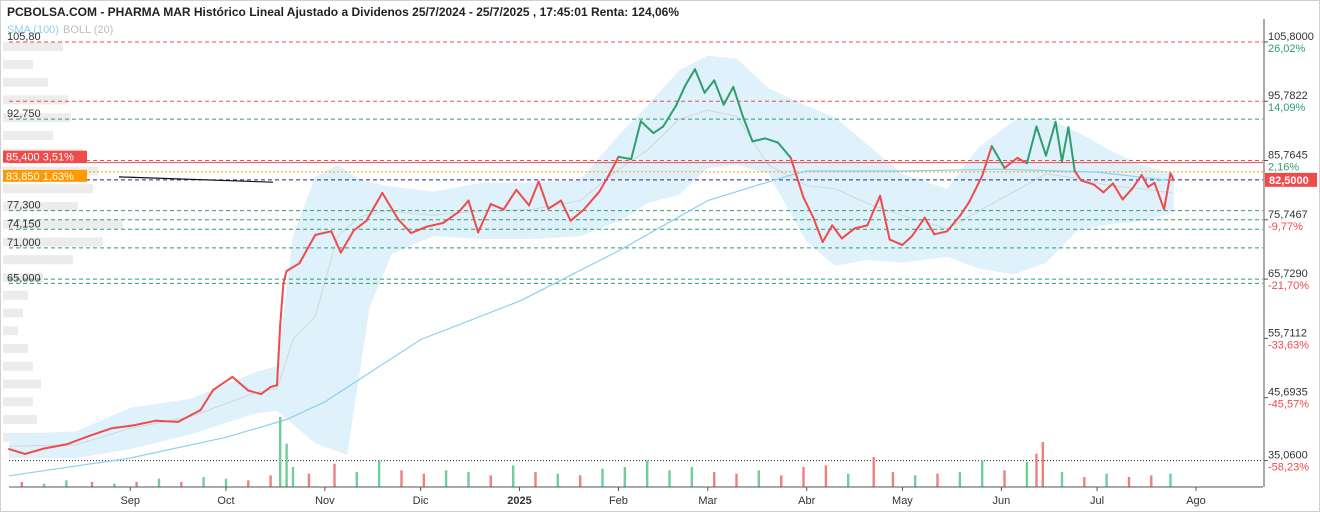  Describe the element at coordinates (1288, 156) in the screenshot. I see `y-tick-label: 85,7645` at that location.